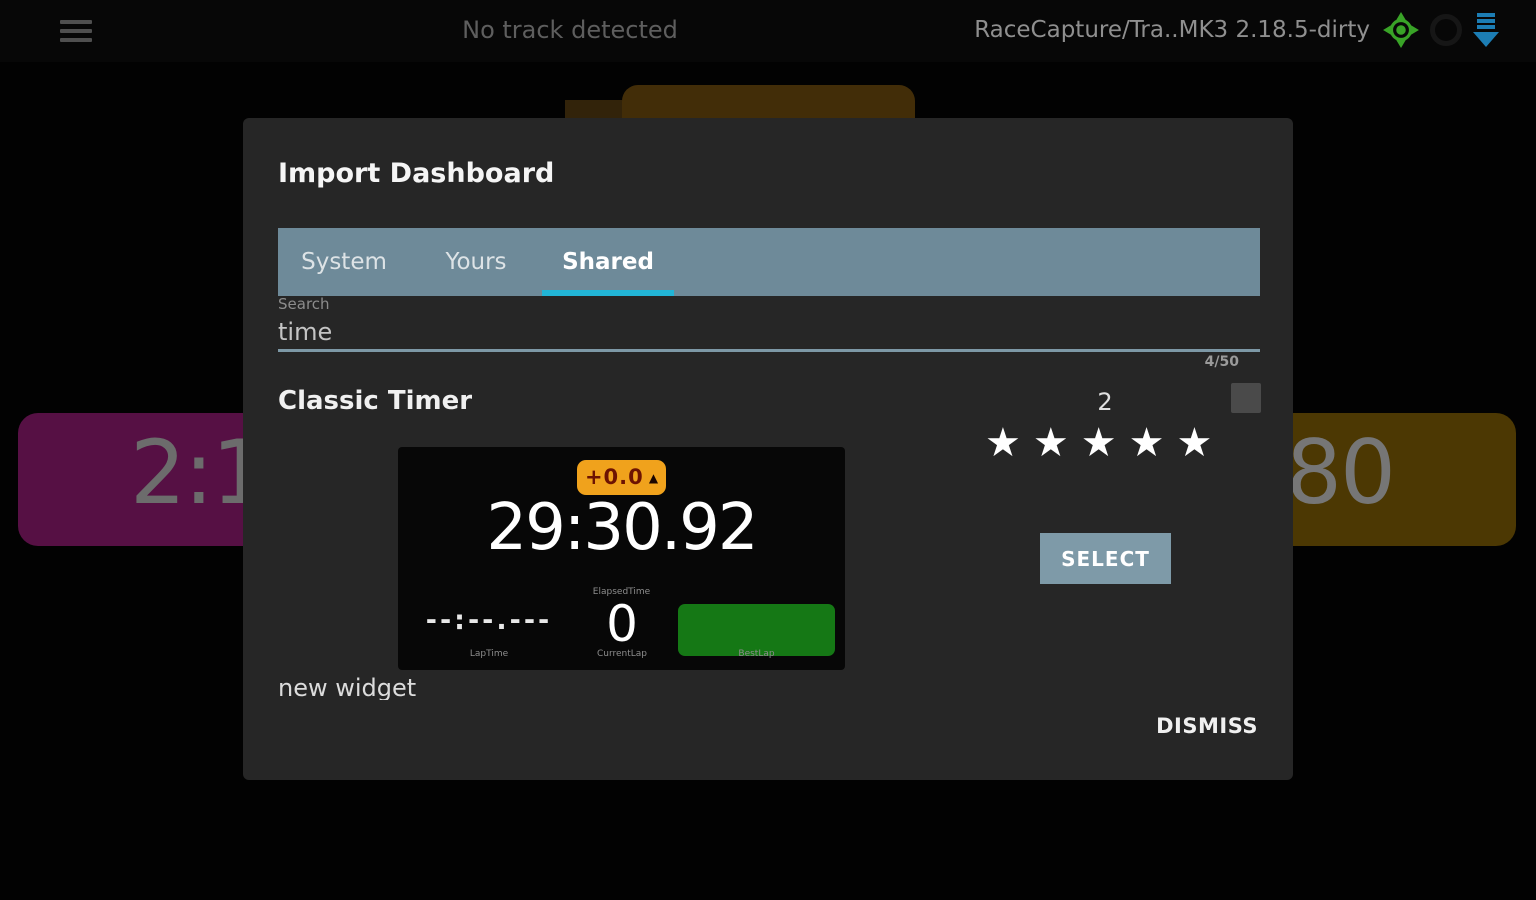 This screenshot has height=900, width=1536. What do you see at coordinates (476, 262) in the screenshot?
I see `tab-yours: Yours` at bounding box center [476, 262].